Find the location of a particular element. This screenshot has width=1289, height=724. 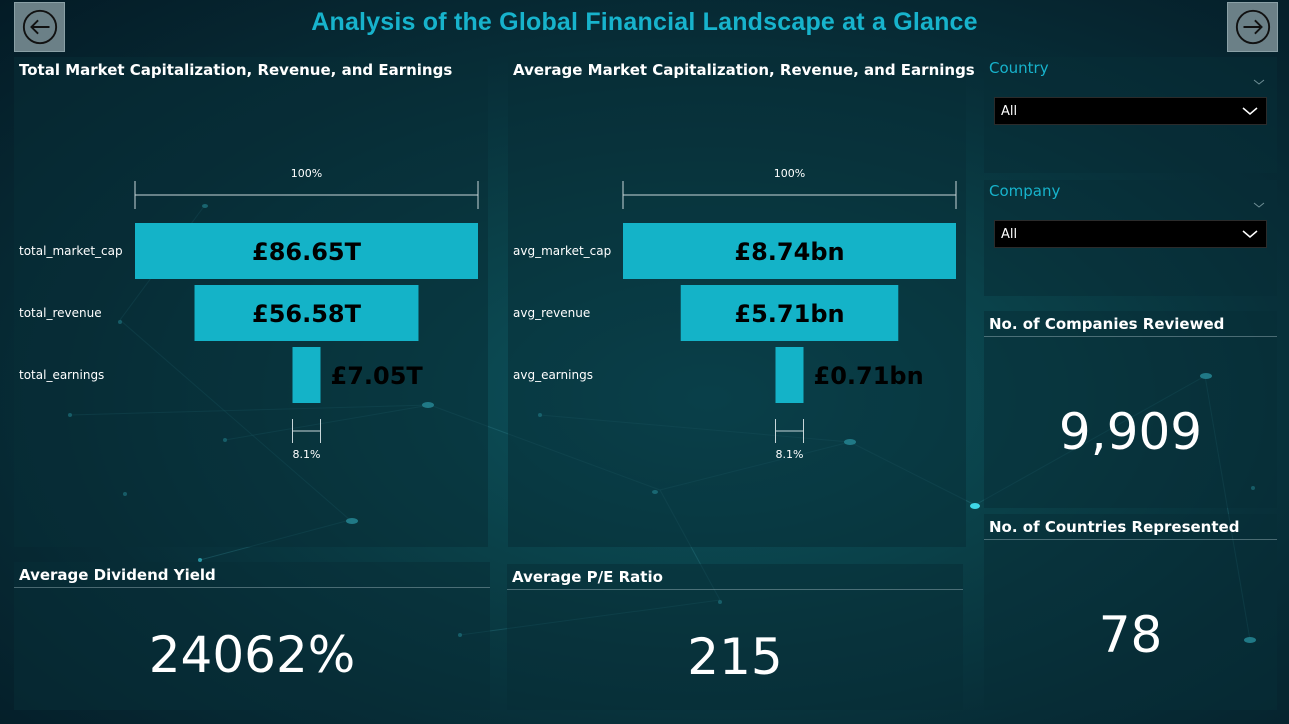

pe-ratio-kpi-card: Average P/E Ratio 215 is located at coordinates (735, 637).